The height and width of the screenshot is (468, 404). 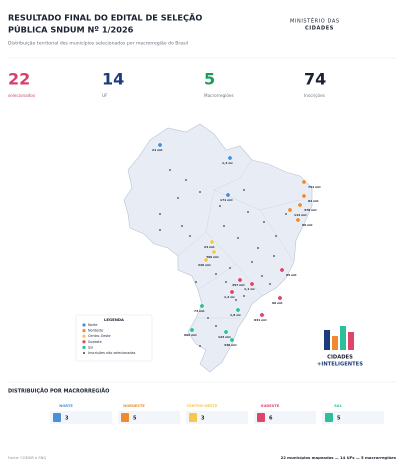 I want to click on title: PÚBLICA SNDUM Nº 1/2026, so click(x=71, y=29).